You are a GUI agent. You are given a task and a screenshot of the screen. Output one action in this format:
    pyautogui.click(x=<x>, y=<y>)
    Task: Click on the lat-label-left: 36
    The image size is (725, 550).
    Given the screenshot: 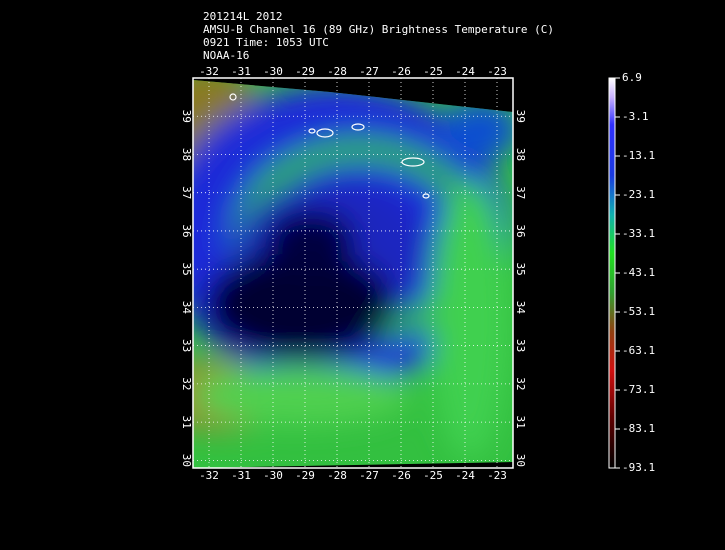 What is the action you would take?
    pyautogui.click(x=186, y=230)
    